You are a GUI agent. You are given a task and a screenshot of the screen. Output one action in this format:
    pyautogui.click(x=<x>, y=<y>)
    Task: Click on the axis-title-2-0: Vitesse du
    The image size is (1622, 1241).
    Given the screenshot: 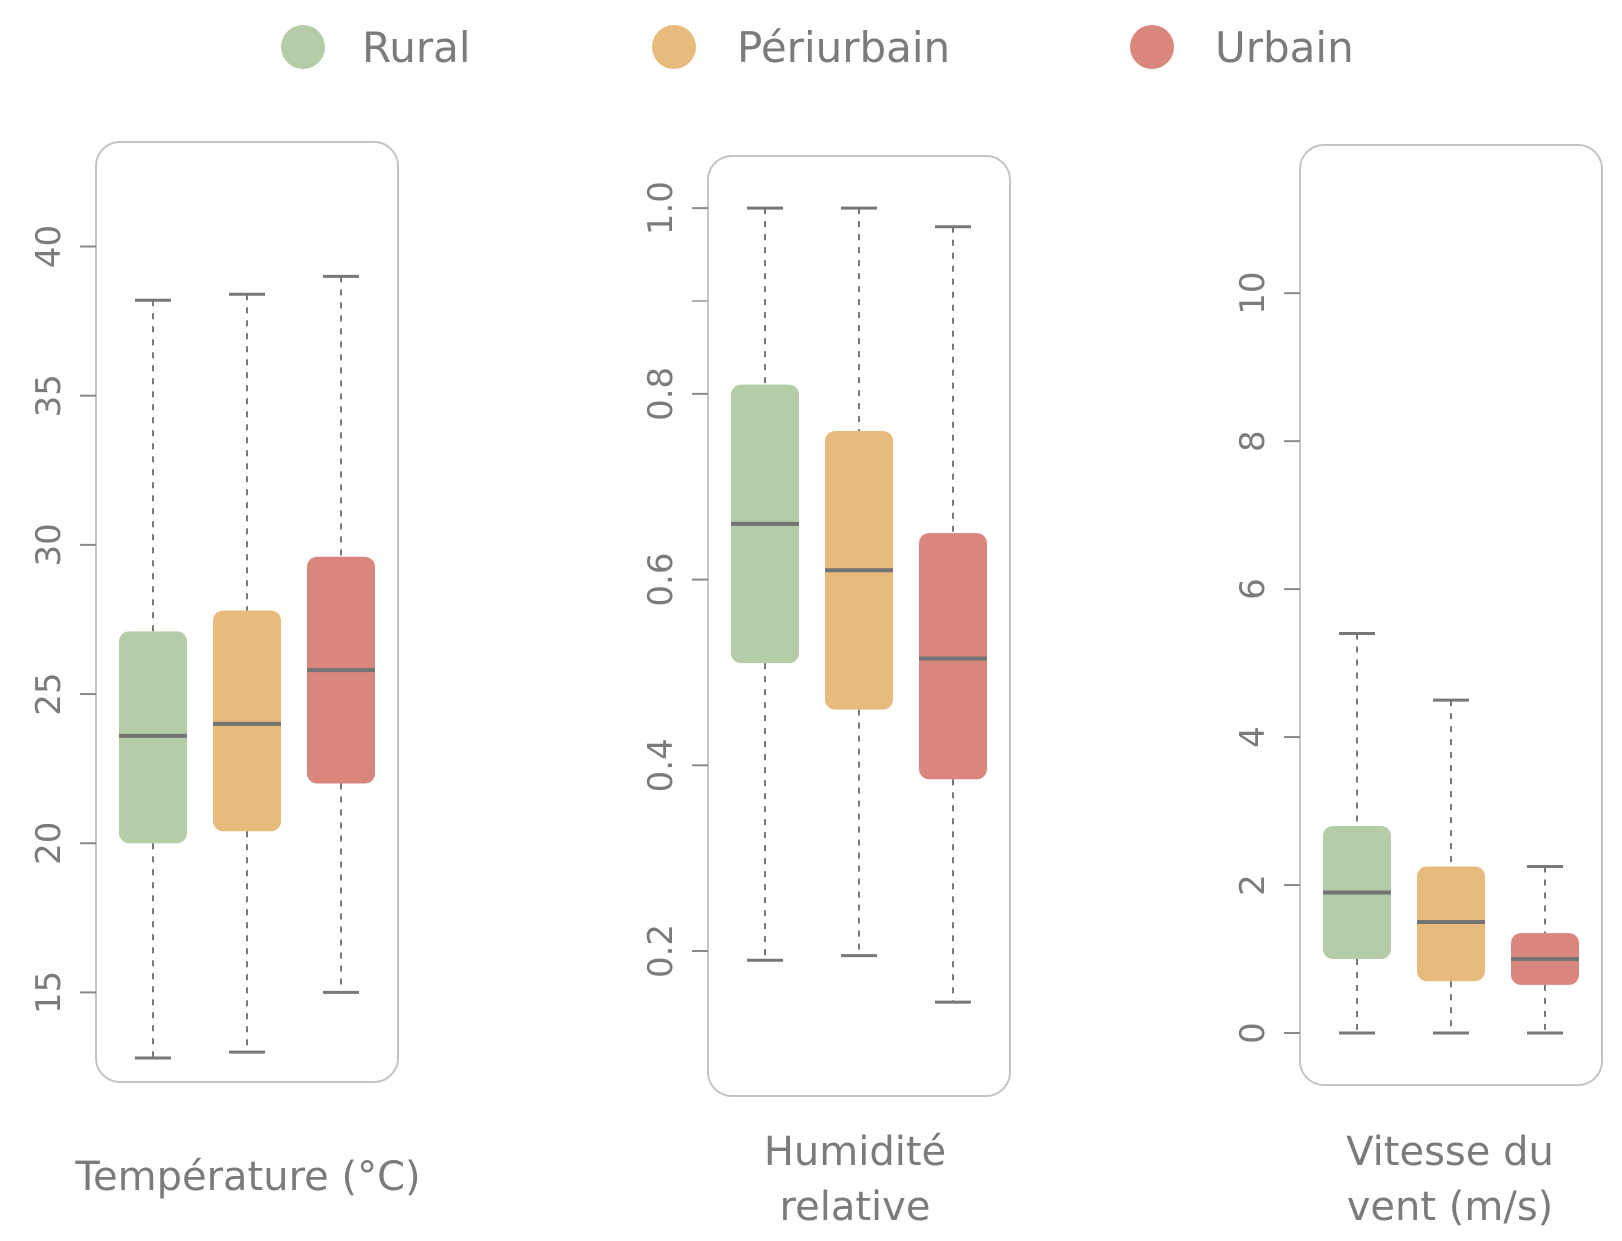 What is the action you would take?
    pyautogui.click(x=1450, y=1152)
    